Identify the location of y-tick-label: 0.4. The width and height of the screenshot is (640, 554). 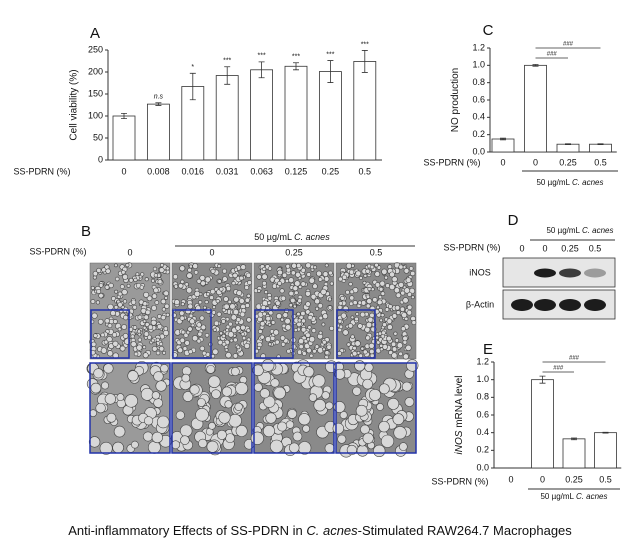
(482, 432).